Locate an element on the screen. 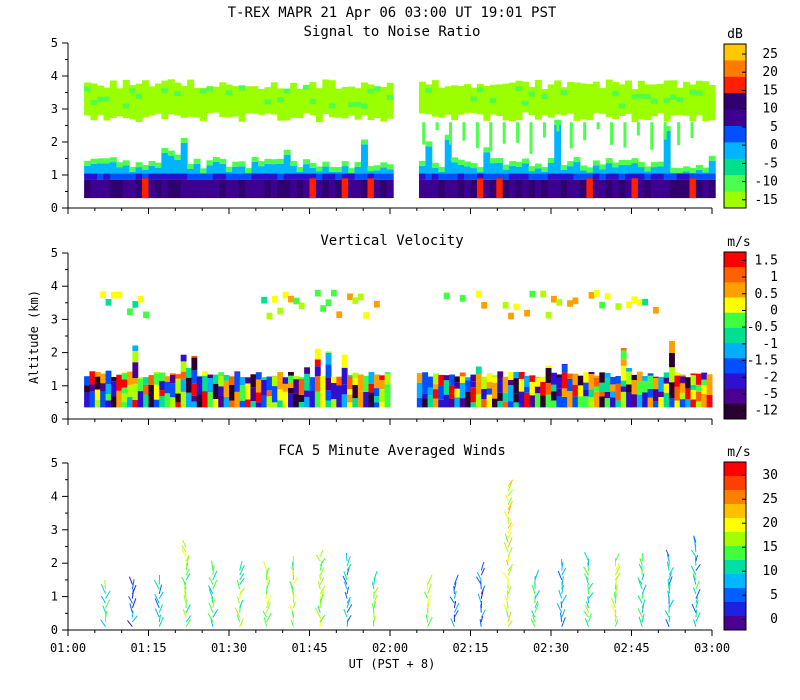  y-tick-label: 0 is located at coordinates (54, 208).